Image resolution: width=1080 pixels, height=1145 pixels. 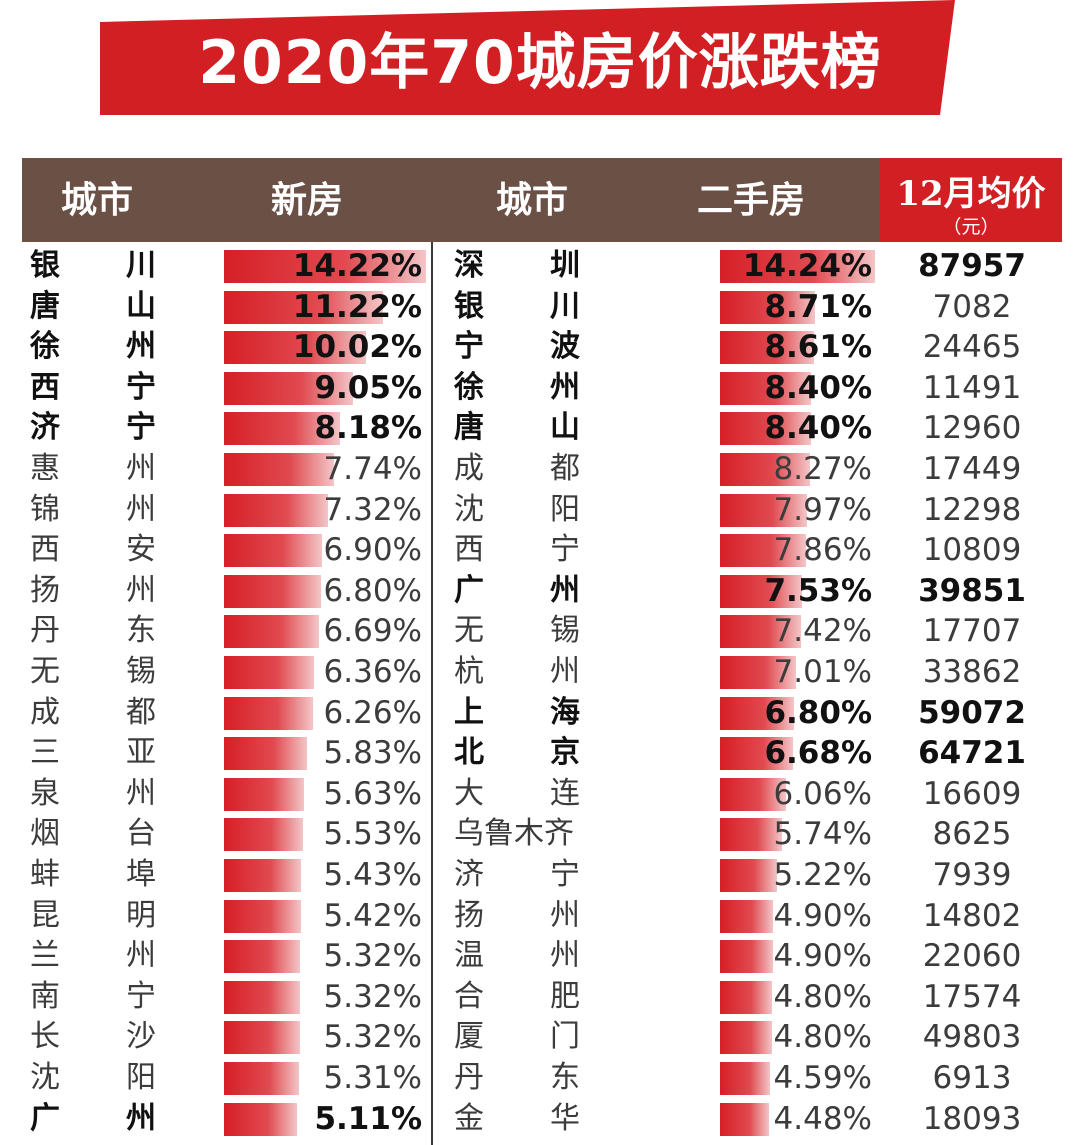 What do you see at coordinates (565, 996) in the screenshot?
I see `second-hand-city-char-2: 肥` at bounding box center [565, 996].